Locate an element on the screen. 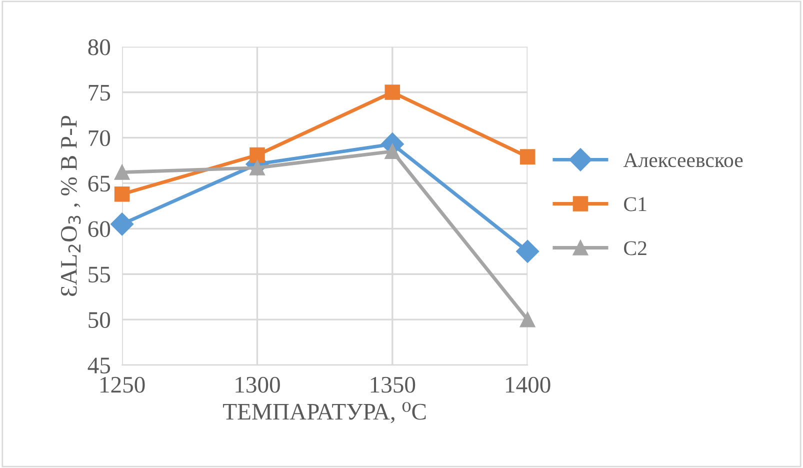  y-tick-label: 80 is located at coordinates (99, 47).